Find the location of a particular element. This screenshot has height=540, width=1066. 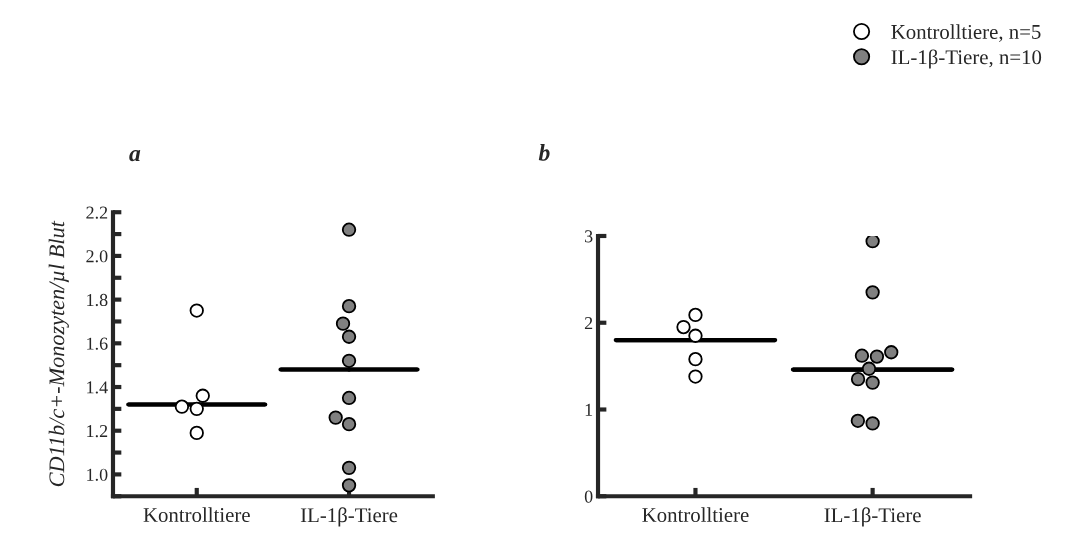

chart-title: b is located at coordinates (544, 152).